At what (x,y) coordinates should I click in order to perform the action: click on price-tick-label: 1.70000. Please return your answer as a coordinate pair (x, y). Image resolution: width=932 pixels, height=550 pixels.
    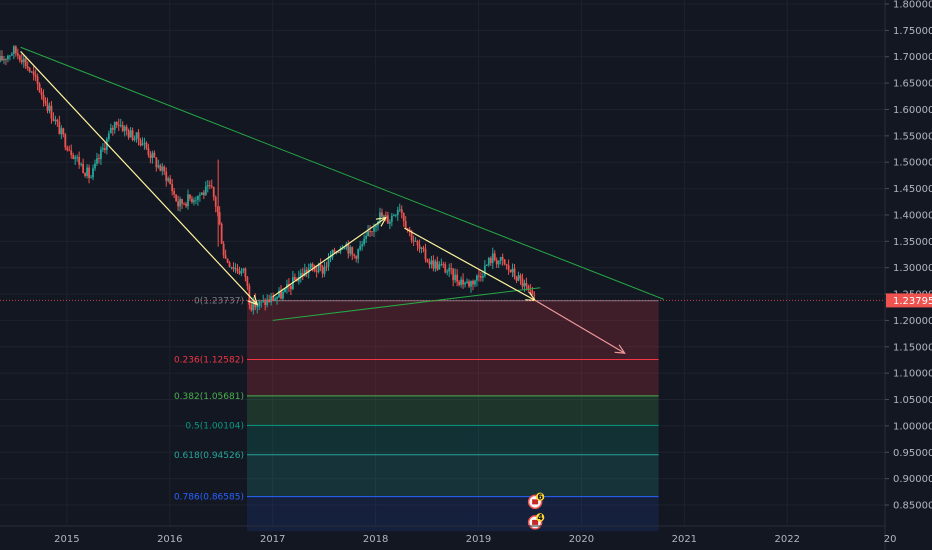
    Looking at the image, I should click on (912, 57).